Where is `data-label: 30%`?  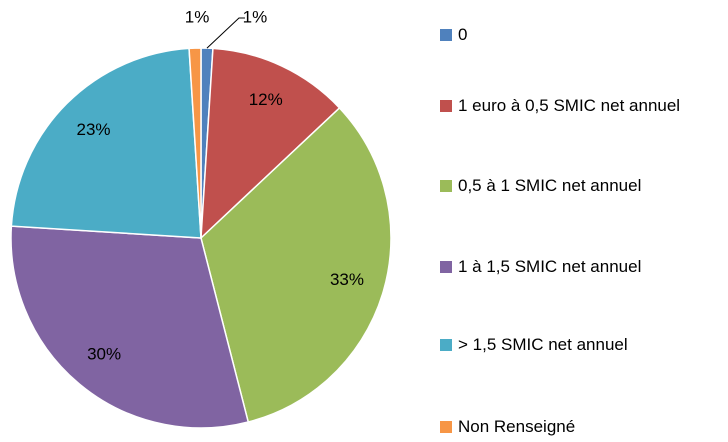
data-label: 30% is located at coordinates (104, 354).